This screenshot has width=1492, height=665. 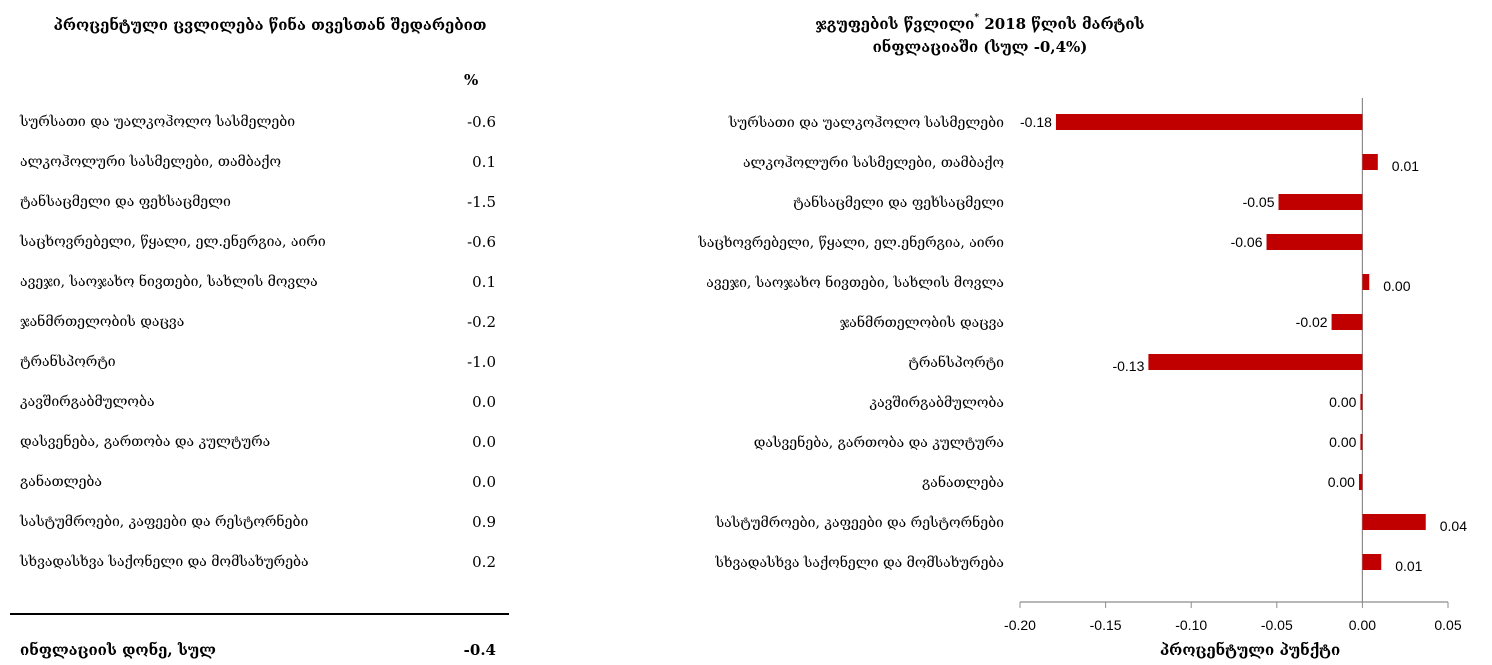 What do you see at coordinates (158, 122) in the screenshot?
I see `table-row-label: სურსათი და უალკოჰოლო სასმელები` at bounding box center [158, 122].